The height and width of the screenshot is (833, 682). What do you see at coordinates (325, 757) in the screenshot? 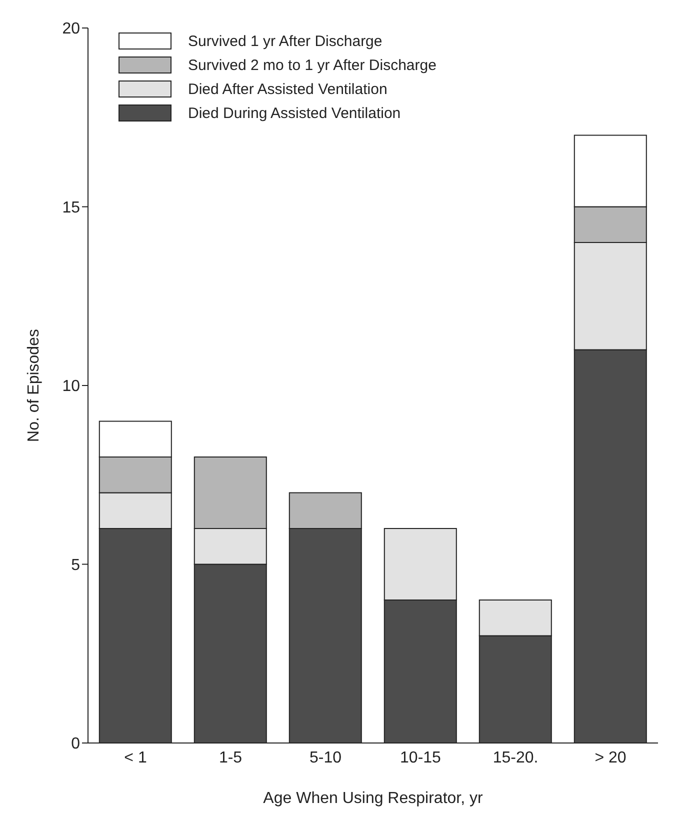
I see `x-tick-label: 5-10` at bounding box center [325, 757].